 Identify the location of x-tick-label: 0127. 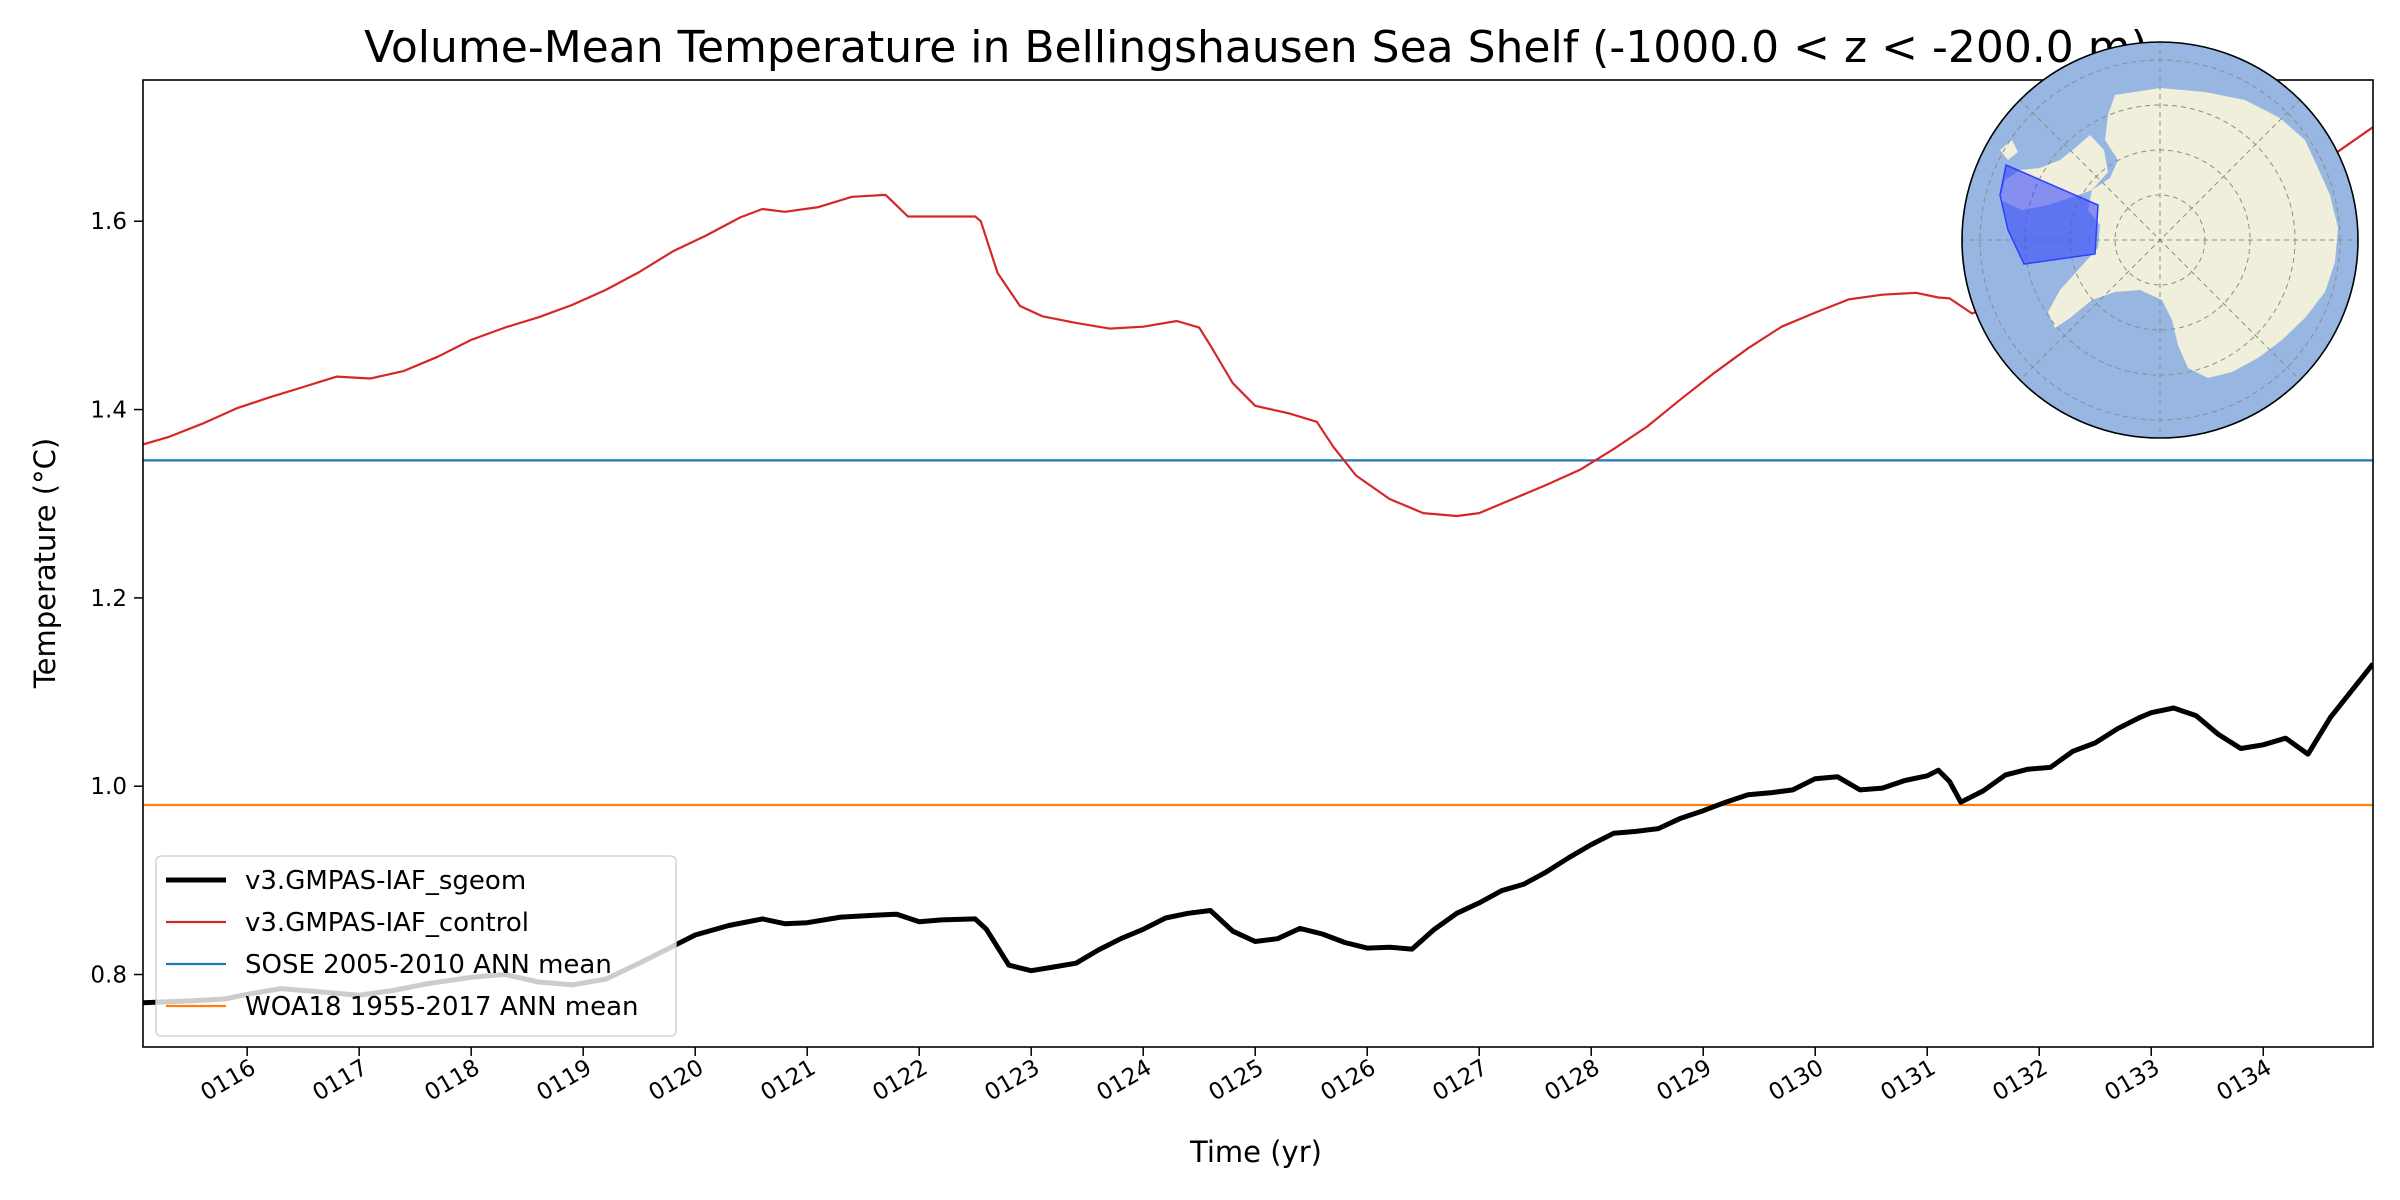
(1461, 1081).